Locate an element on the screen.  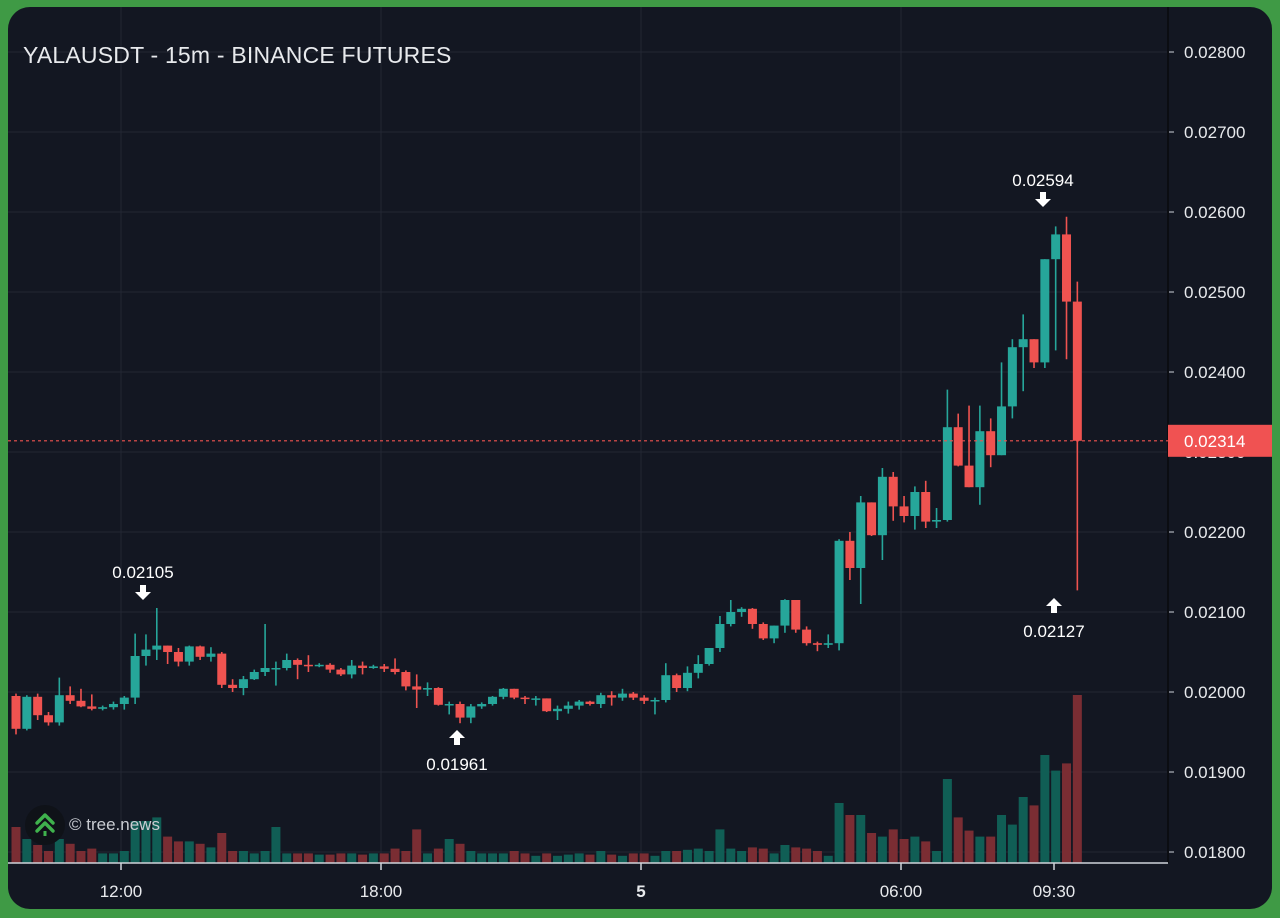
last-price-badge is located at coordinates (1220, 440).